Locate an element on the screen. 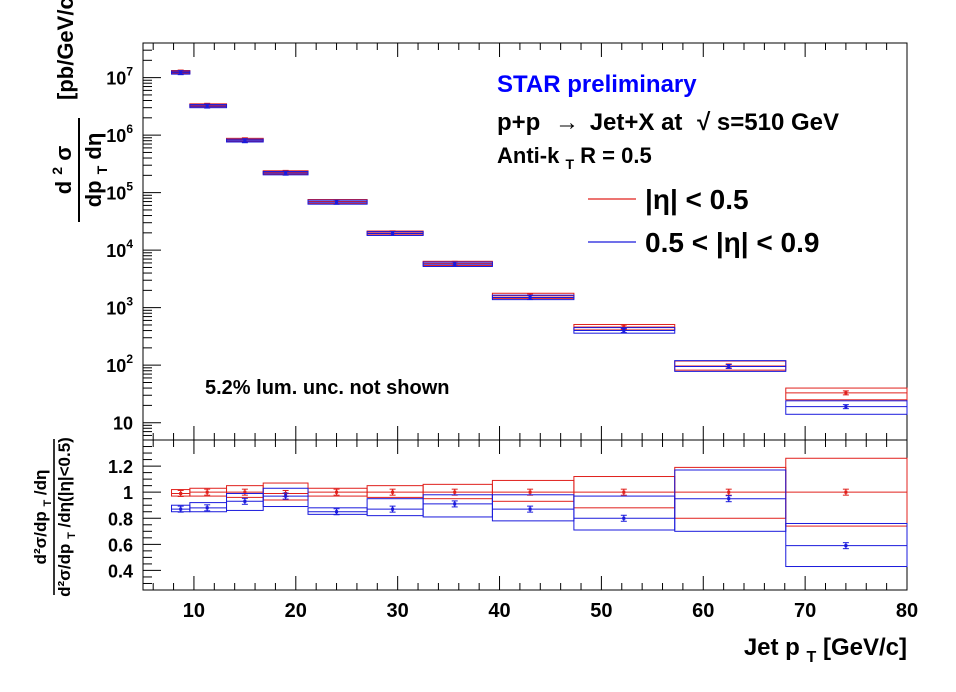 The width and height of the screenshot is (956, 692). y-tick-label-bottom: 1 is located at coordinates (128, 493).